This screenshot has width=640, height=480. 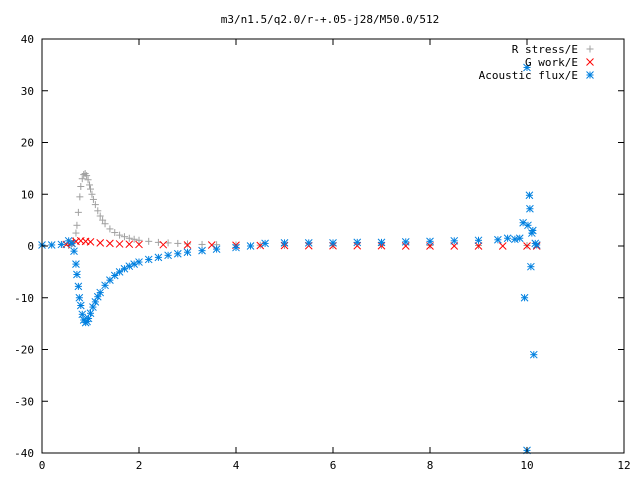 I want to click on y-tick-label: -30, so click(x=24, y=401).